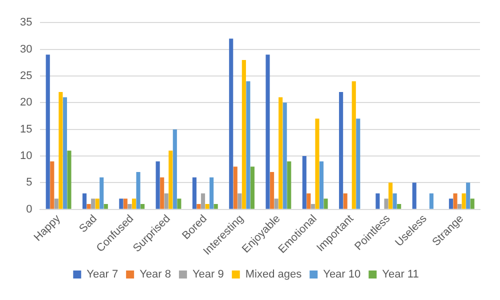  What do you see at coordinates (102, 274) in the screenshot?
I see `legend-label: Year 7` at bounding box center [102, 274].